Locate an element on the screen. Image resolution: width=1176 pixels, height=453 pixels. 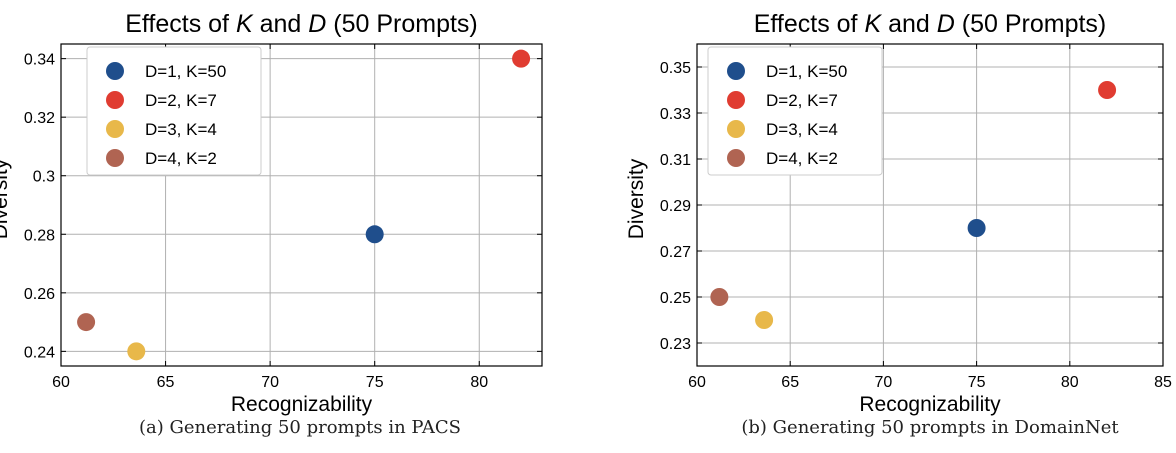
y-tick-label: 0.23 is located at coordinates (675, 344).